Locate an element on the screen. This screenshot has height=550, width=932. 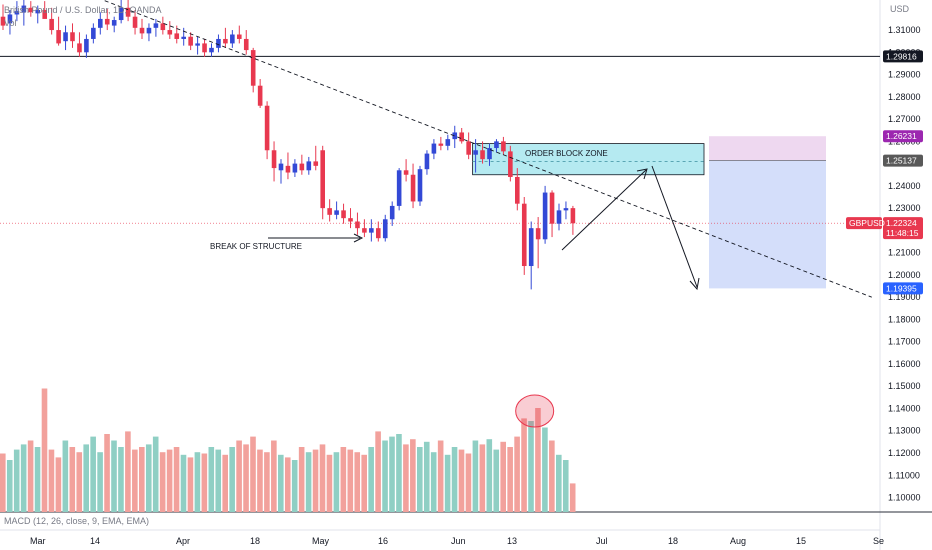
currency-label: USD is located at coordinates (900, 9).